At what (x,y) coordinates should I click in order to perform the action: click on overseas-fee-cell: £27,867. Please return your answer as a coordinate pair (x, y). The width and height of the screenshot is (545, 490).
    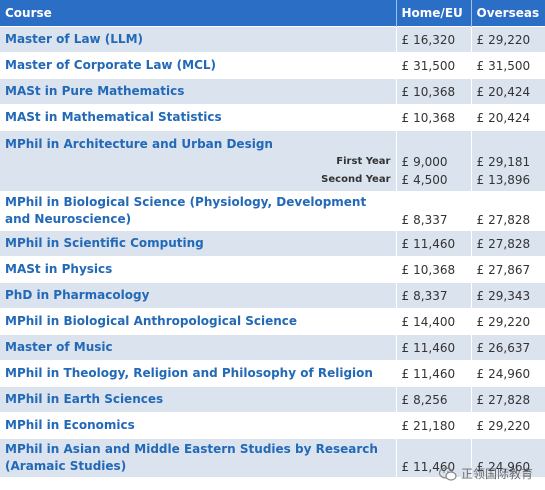
    Looking at the image, I should click on (508, 269).